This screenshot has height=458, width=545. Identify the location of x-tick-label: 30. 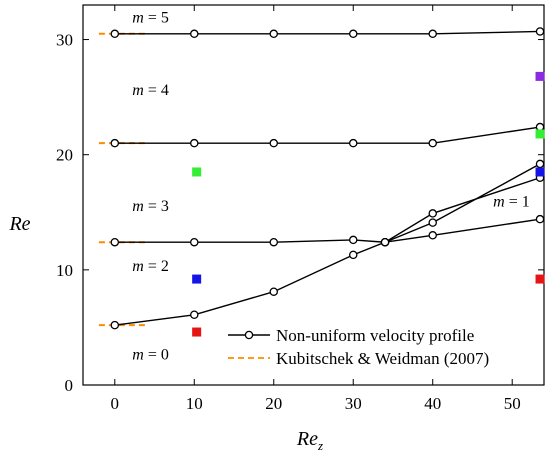
(353, 403).